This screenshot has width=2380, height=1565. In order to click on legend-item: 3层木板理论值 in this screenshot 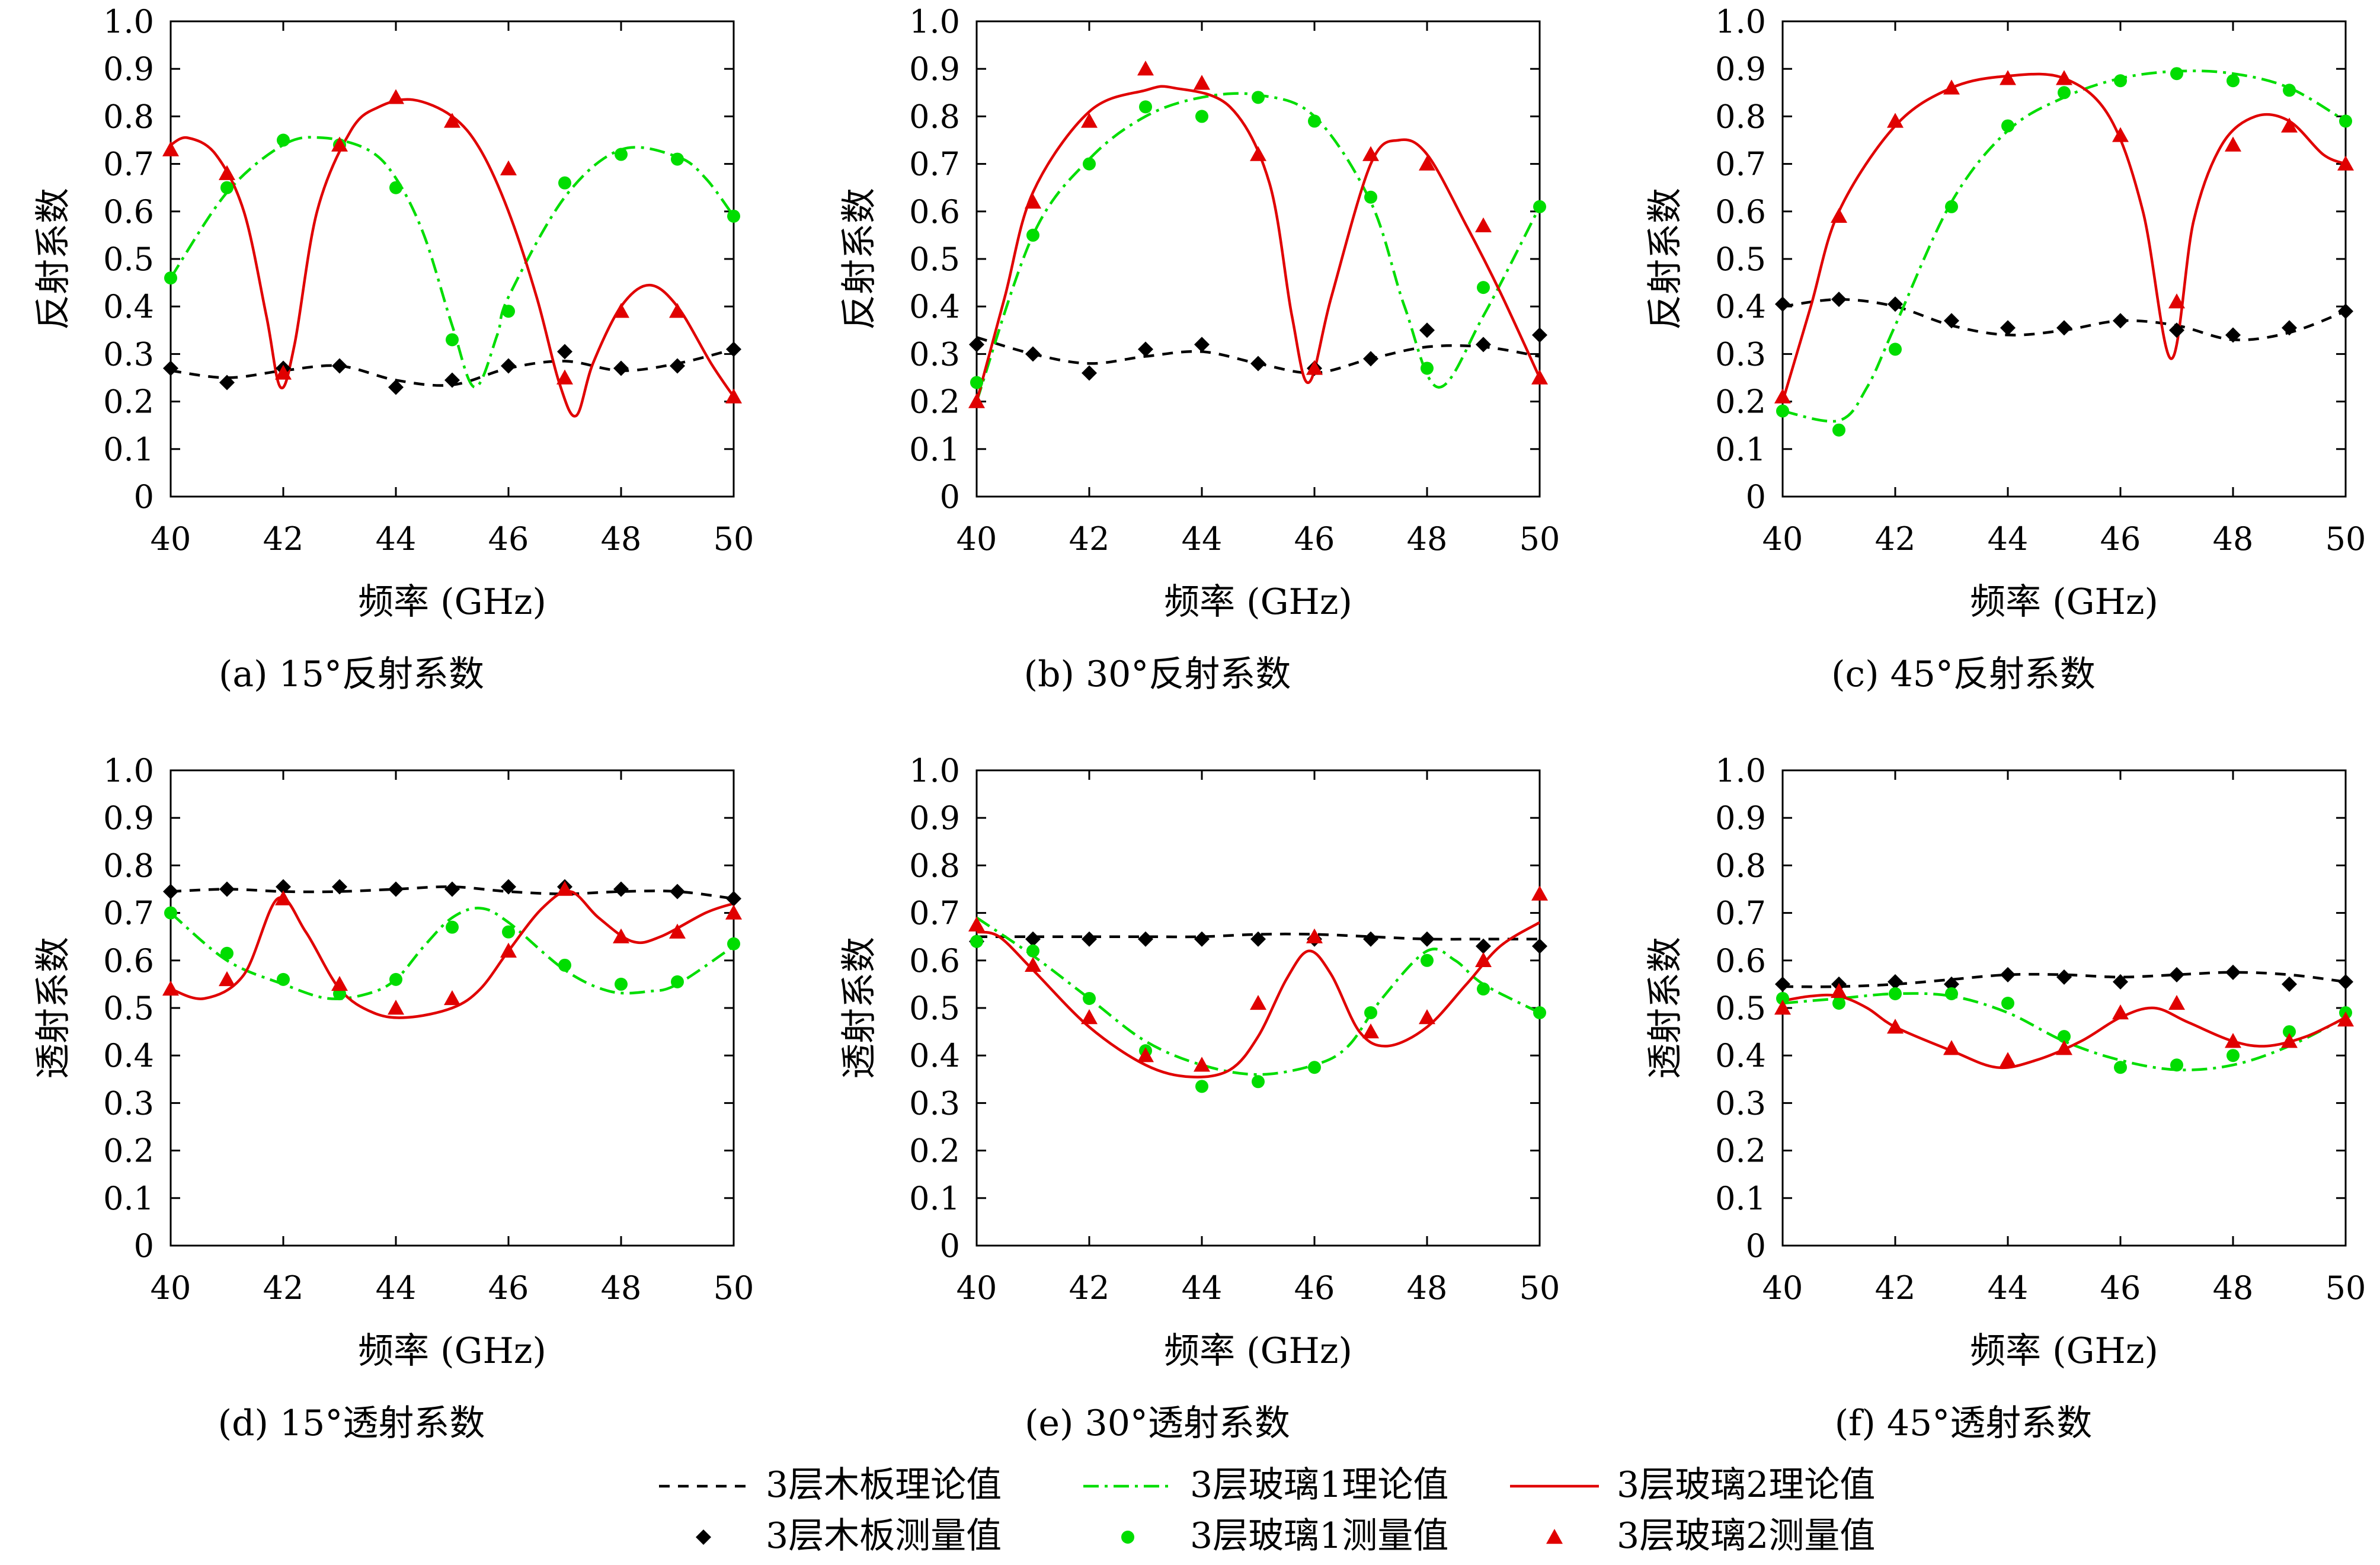, I will do `click(830, 1485)`.